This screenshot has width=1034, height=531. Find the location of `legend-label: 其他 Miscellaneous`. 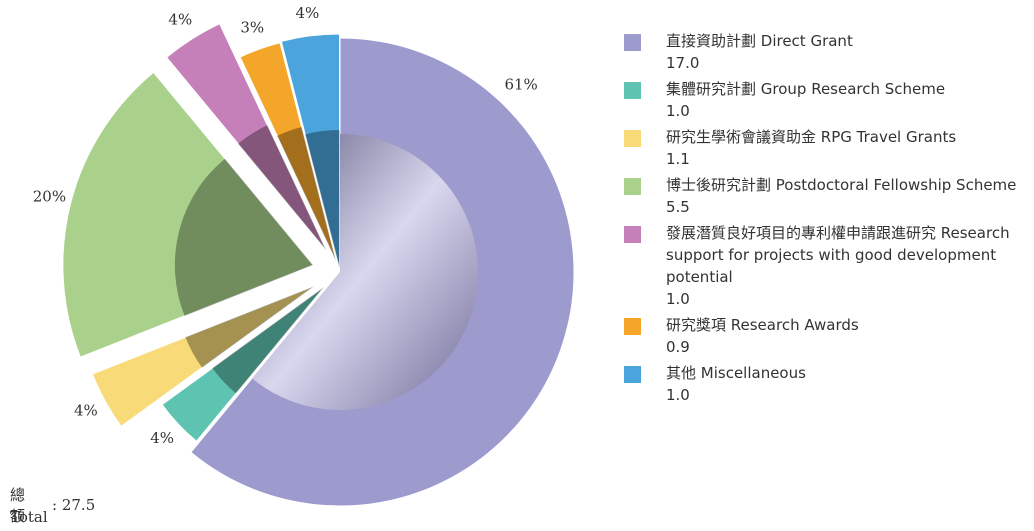

legend-label: 其他 Miscellaneous is located at coordinates (736, 373).